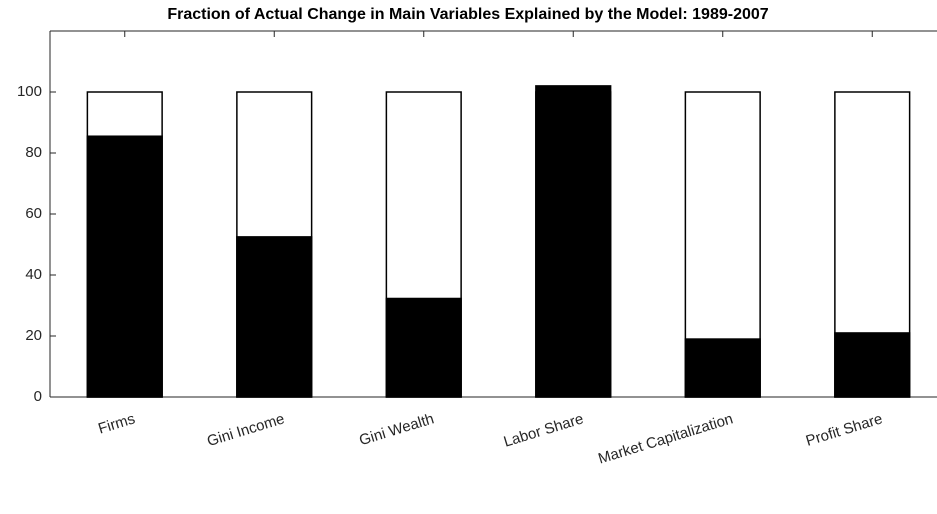 This screenshot has width=937, height=514. What do you see at coordinates (396, 429) in the screenshot?
I see `x-tick-label: Gini Wealth` at bounding box center [396, 429].